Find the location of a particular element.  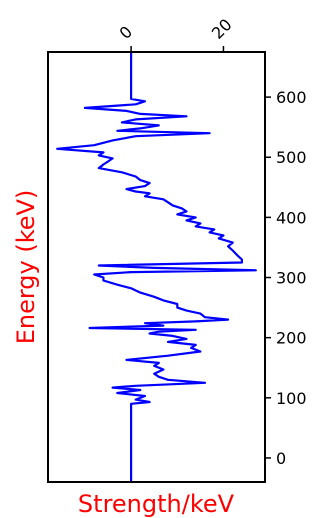

y-tick-label: 0 is located at coordinates (281, 458).